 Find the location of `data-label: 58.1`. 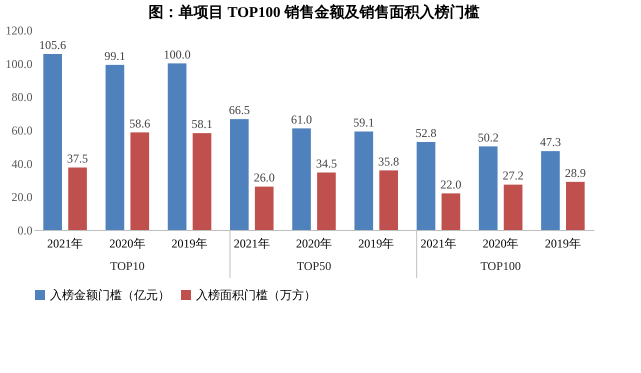

data-label: 58.1 is located at coordinates (202, 124).